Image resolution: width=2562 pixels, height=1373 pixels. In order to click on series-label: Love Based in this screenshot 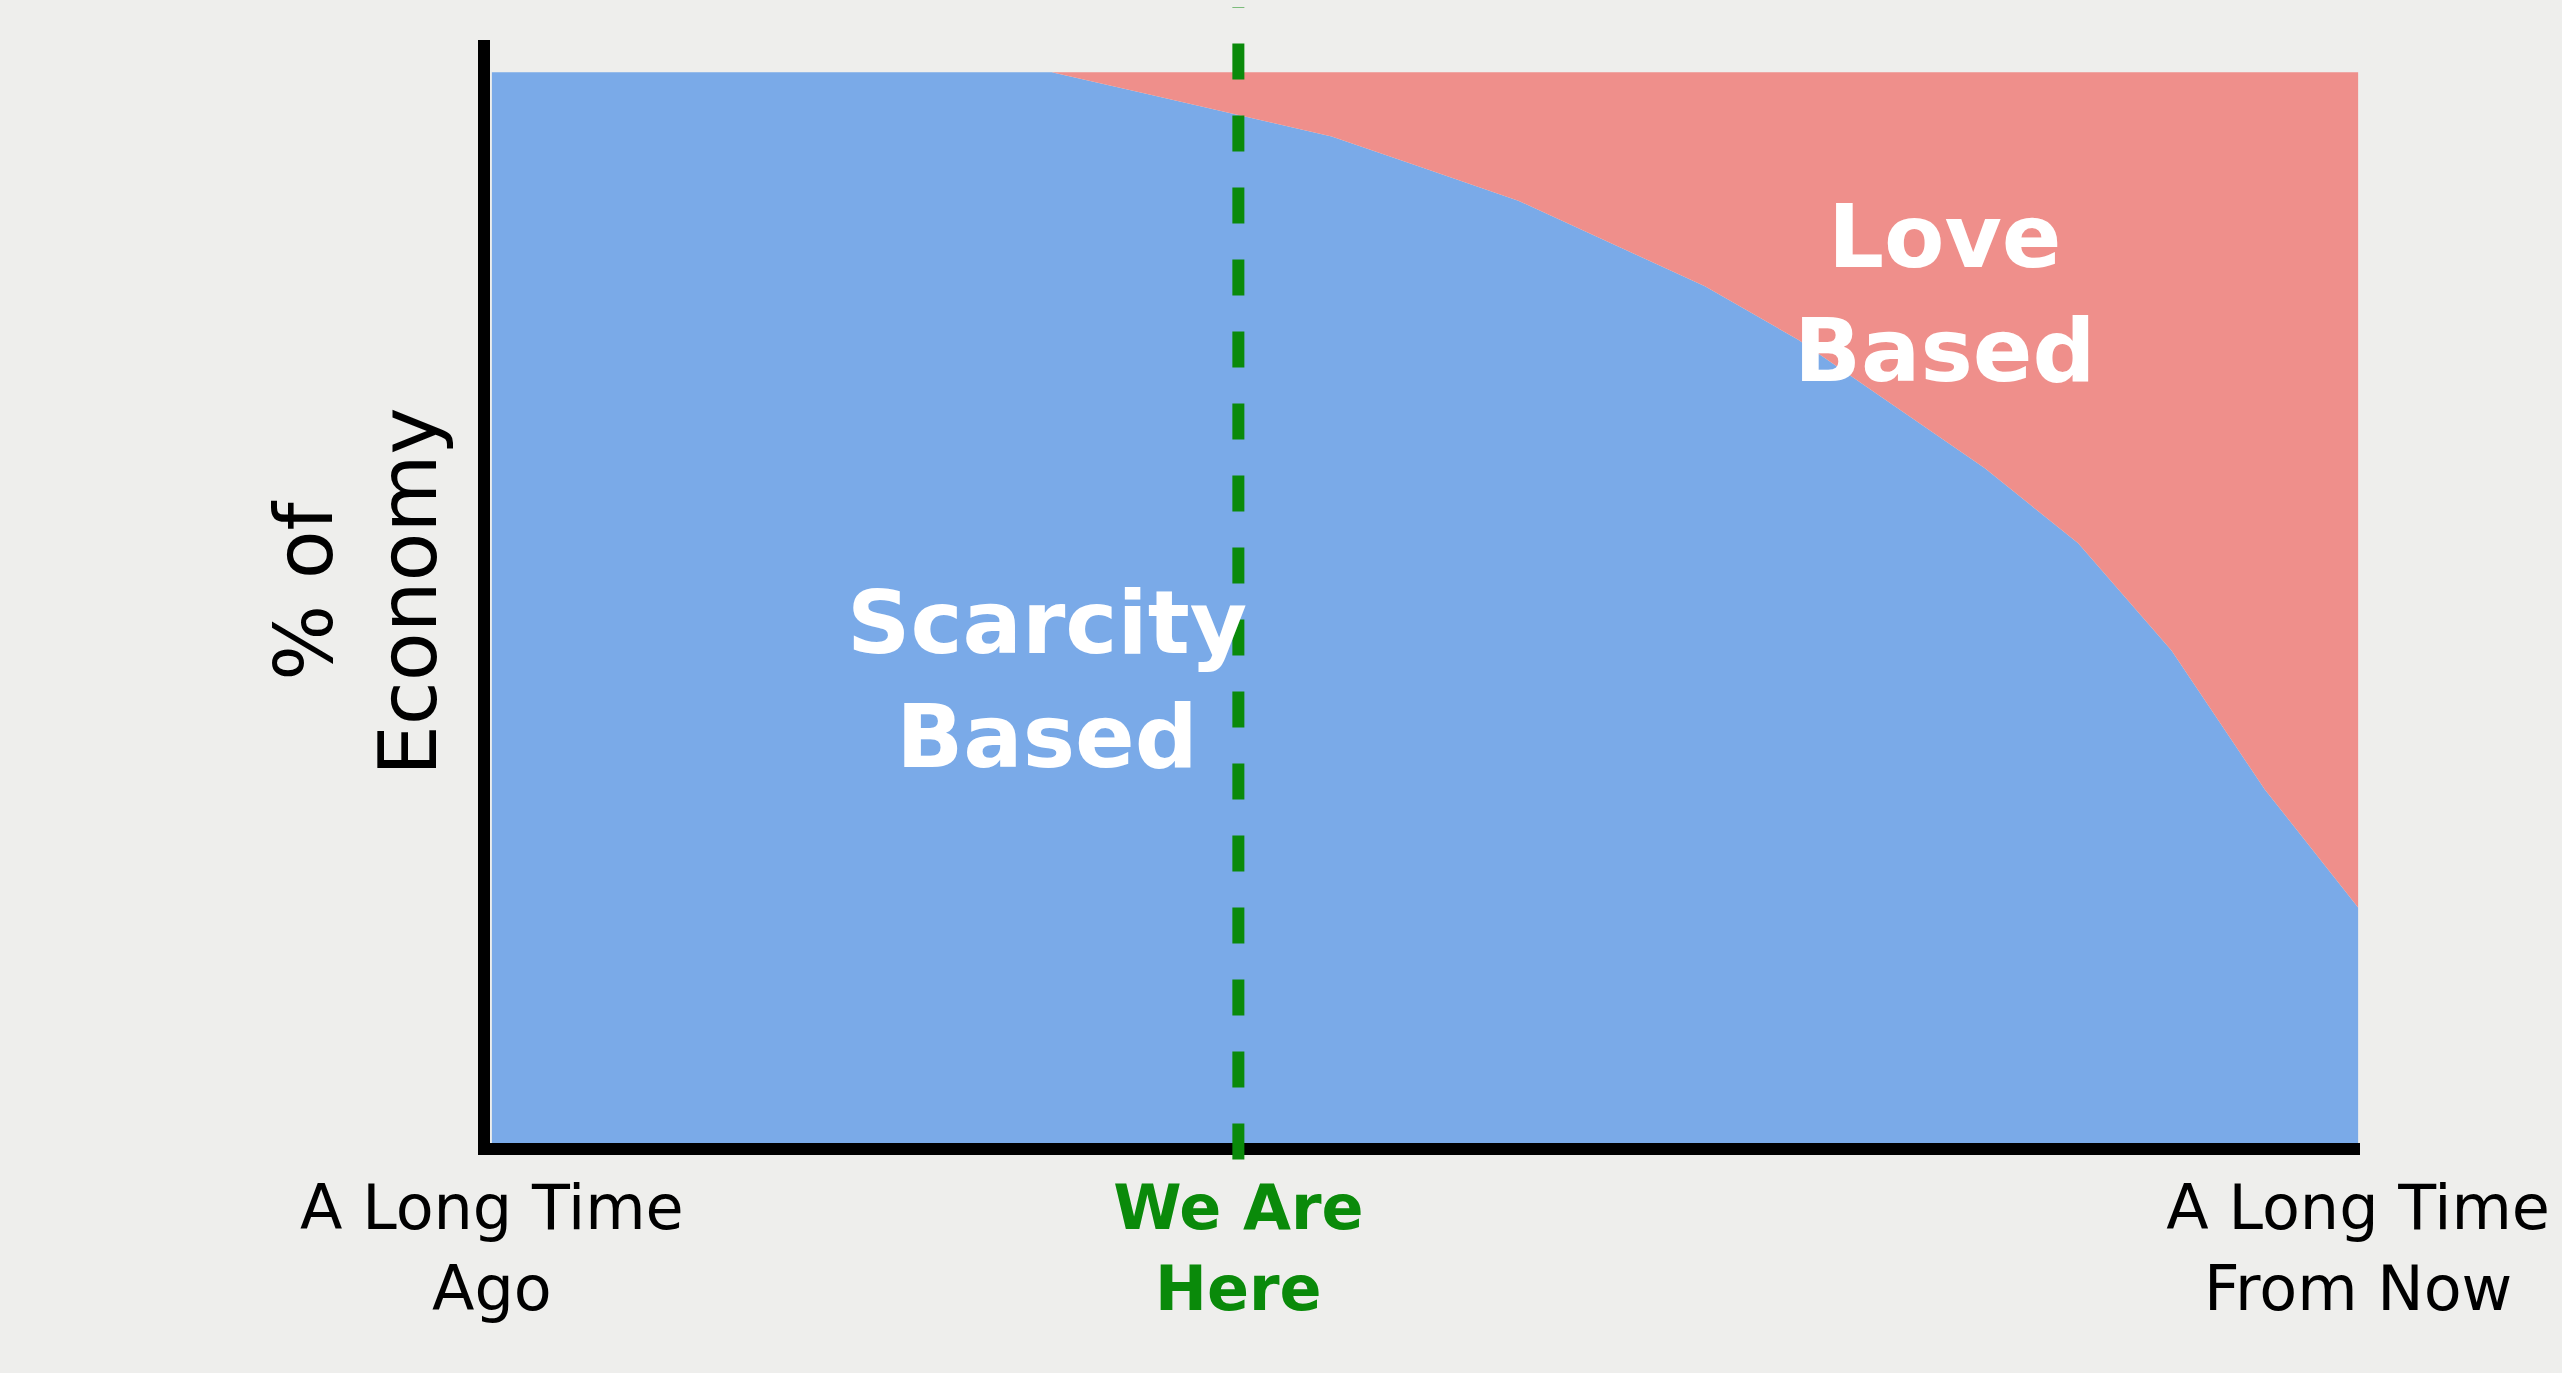, I will do `click(1945, 294)`.